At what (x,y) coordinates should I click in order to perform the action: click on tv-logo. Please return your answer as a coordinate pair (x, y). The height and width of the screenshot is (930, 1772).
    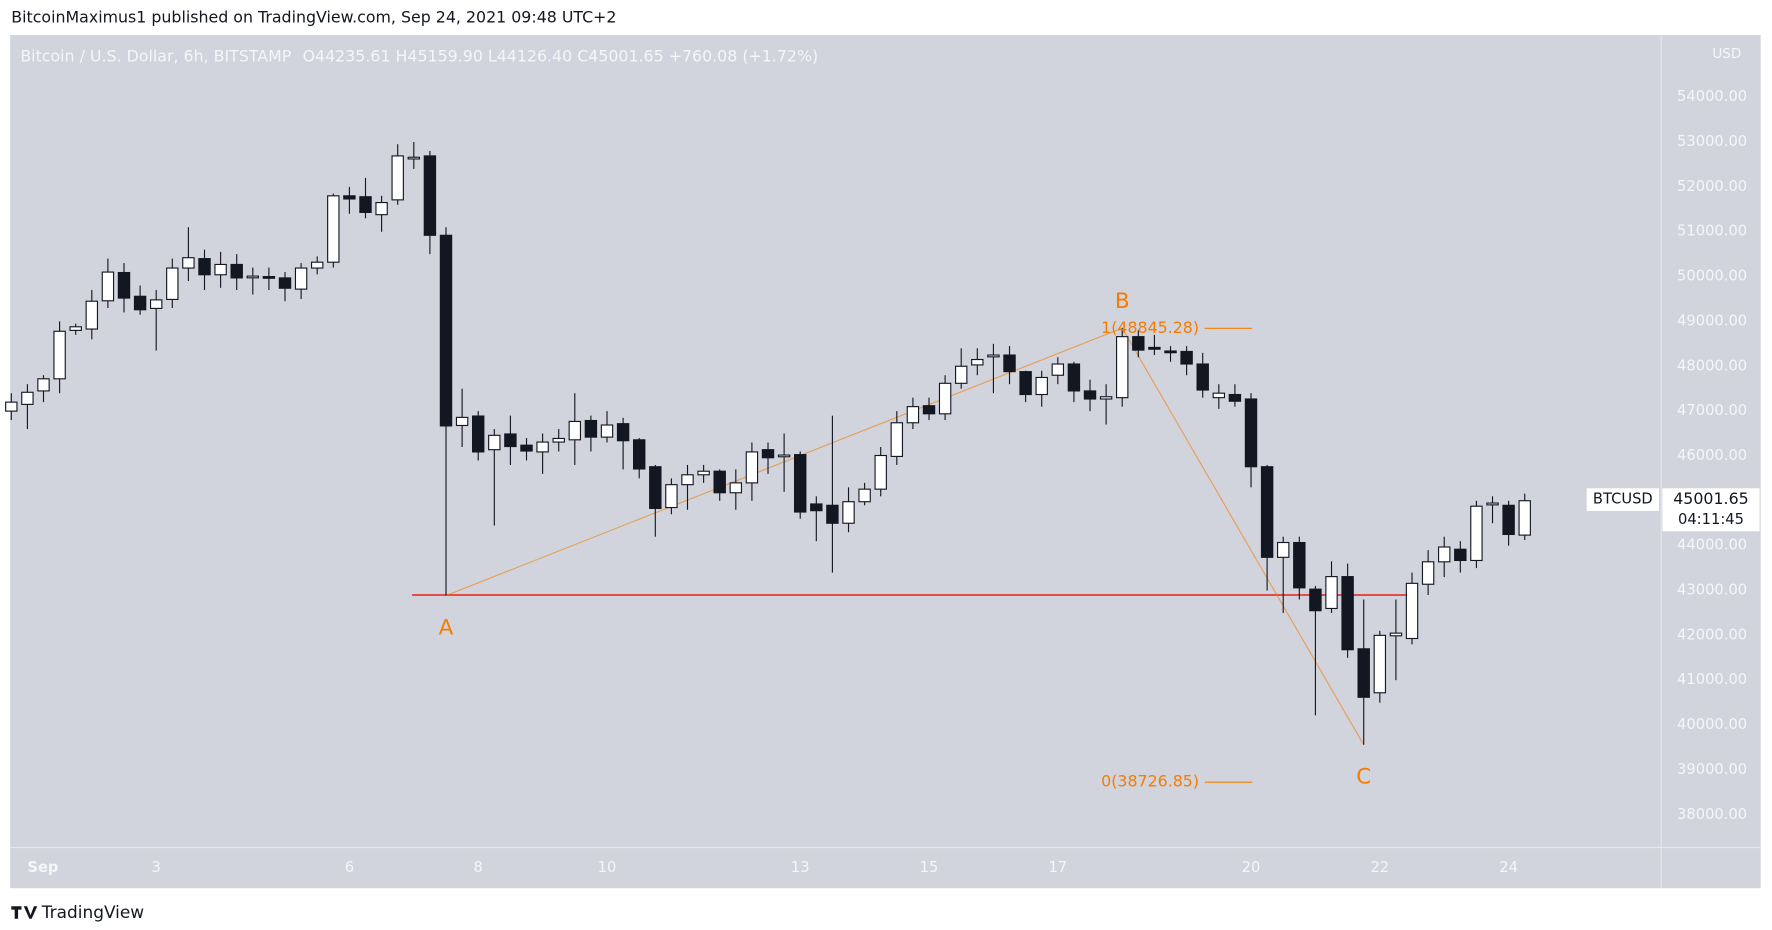
    Looking at the image, I should click on (24, 912).